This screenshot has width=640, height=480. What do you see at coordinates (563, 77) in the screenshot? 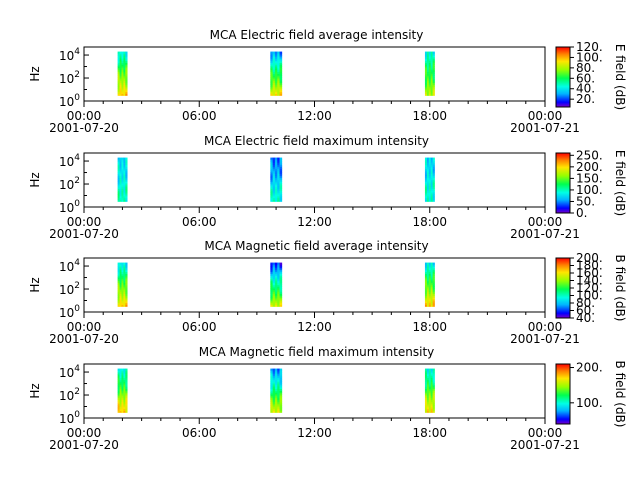
I see `colorbar-gradient` at bounding box center [563, 77].